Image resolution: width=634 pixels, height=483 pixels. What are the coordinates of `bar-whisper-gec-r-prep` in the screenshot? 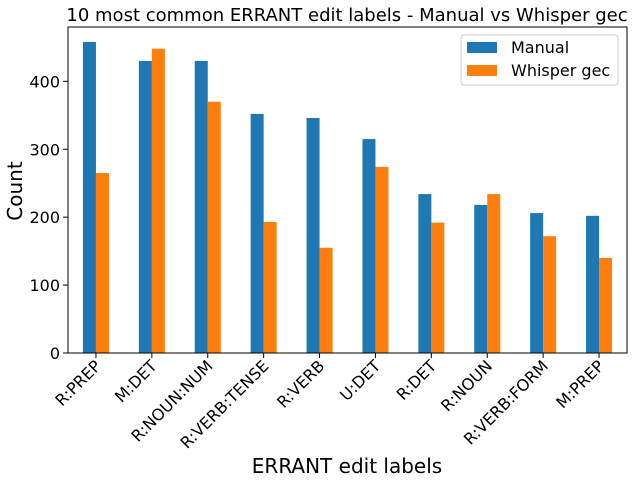 It's located at (102, 263).